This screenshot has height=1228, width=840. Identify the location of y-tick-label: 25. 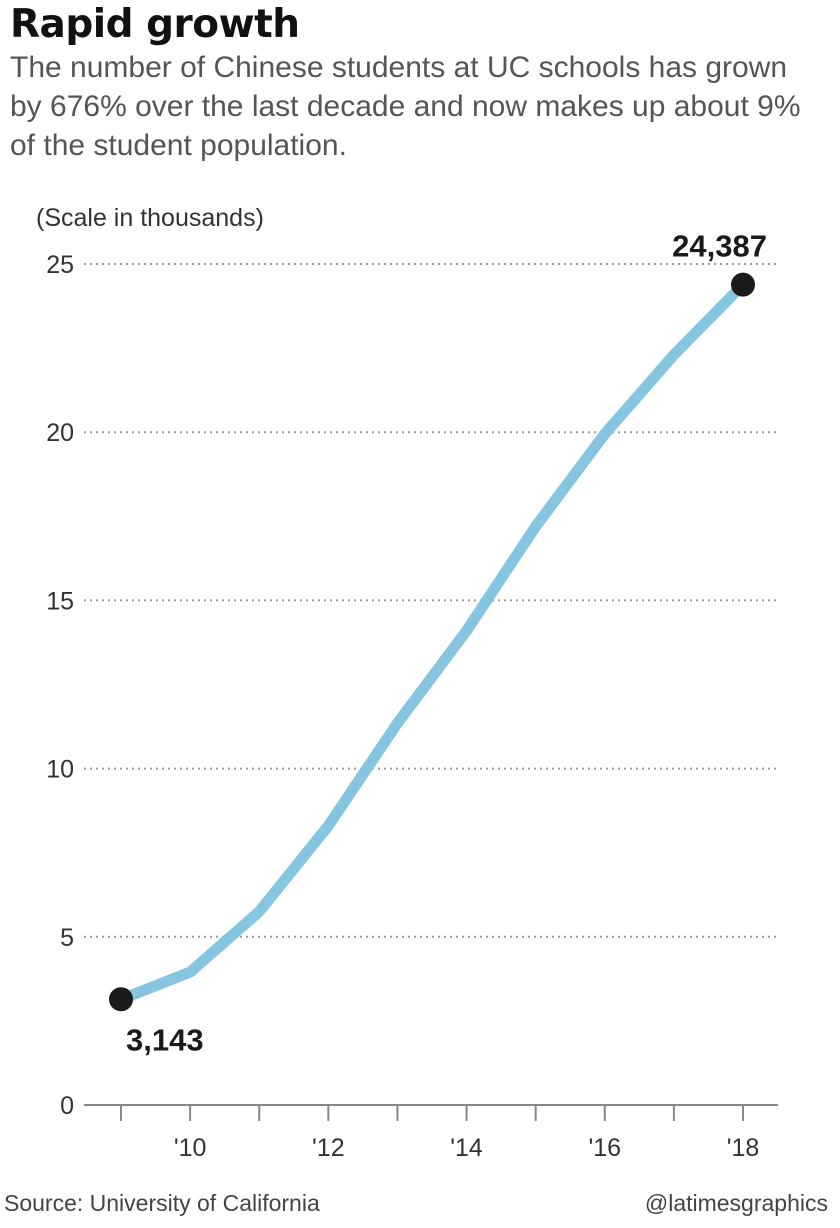
(60, 265).